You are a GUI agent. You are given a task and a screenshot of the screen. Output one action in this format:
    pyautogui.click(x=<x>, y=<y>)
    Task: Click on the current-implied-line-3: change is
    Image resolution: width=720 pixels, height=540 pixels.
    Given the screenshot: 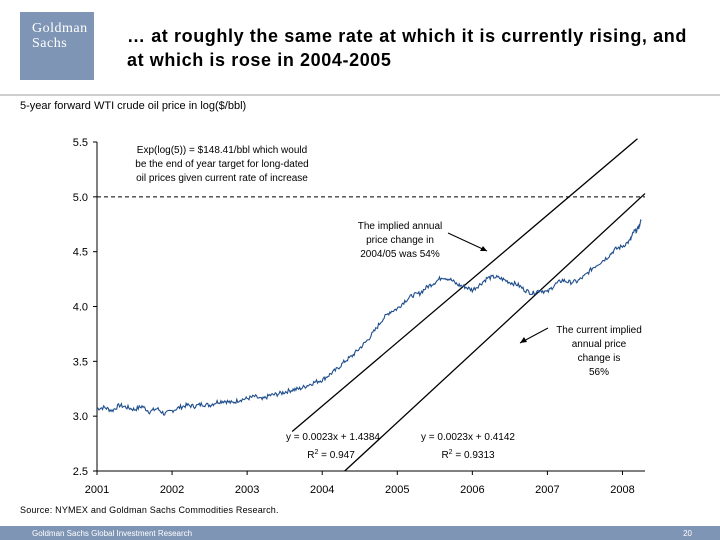 What is the action you would take?
    pyautogui.click(x=599, y=358)
    